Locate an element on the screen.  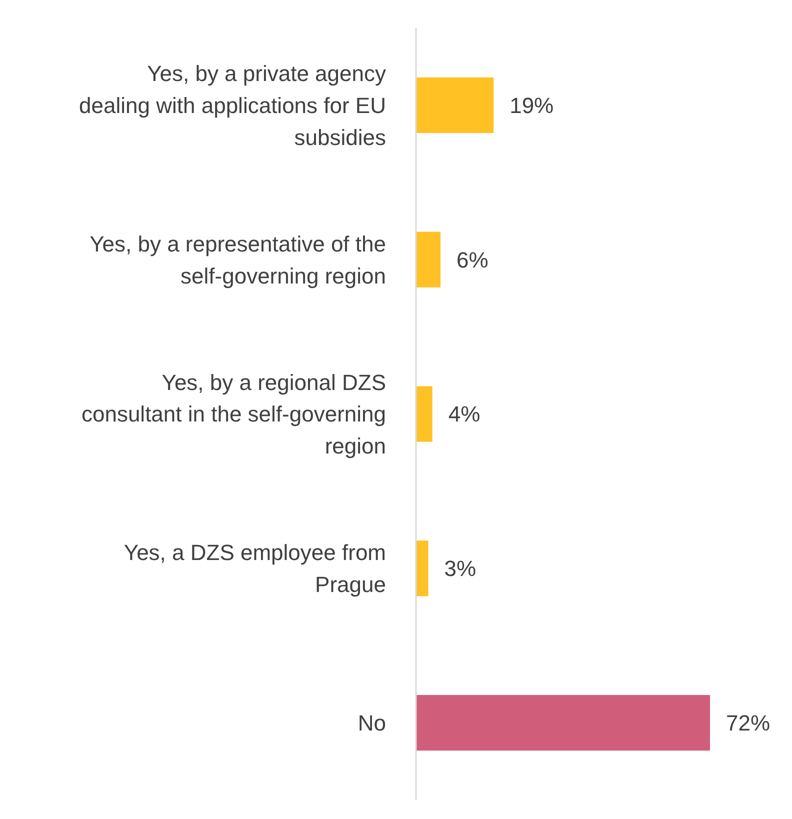
y-tick-label: Yes, a DZS employee from Prague is located at coordinates (255, 569).